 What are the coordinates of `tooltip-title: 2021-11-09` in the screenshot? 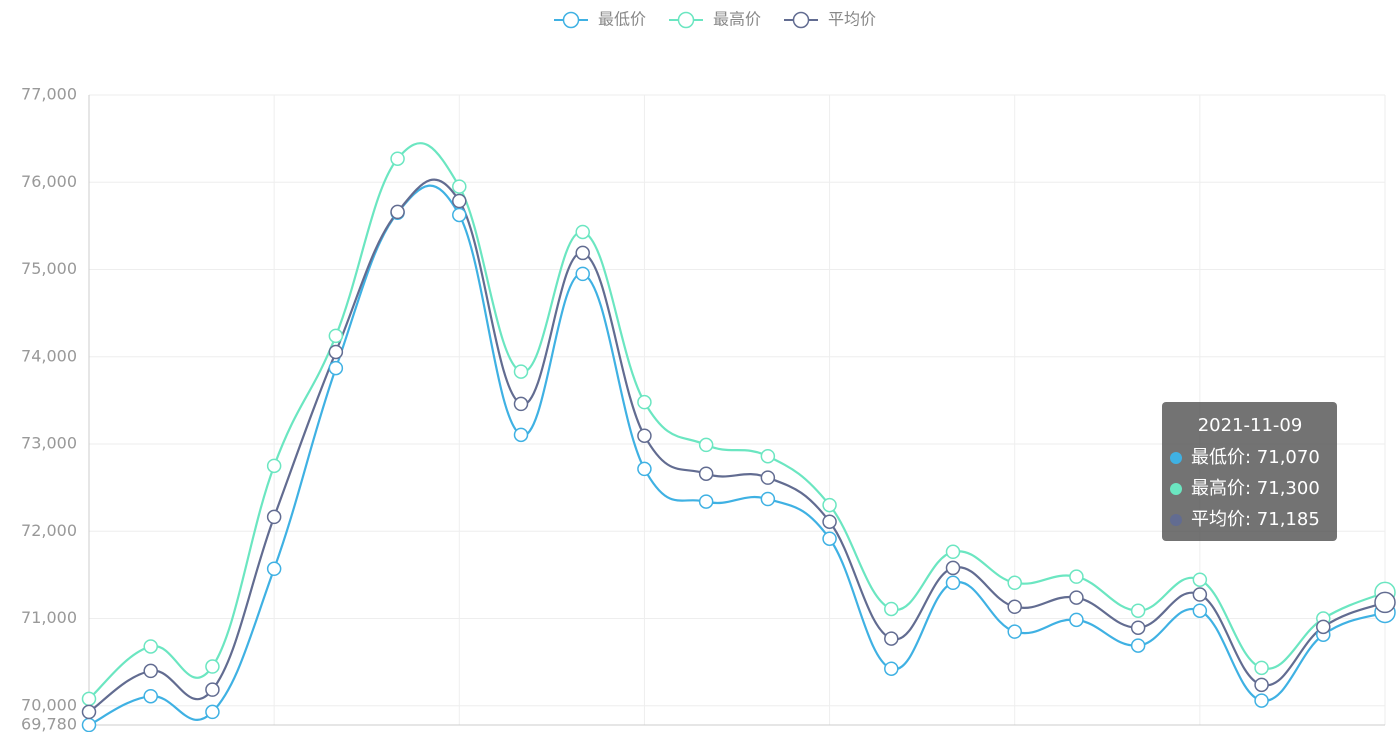 It's located at (1250, 425).